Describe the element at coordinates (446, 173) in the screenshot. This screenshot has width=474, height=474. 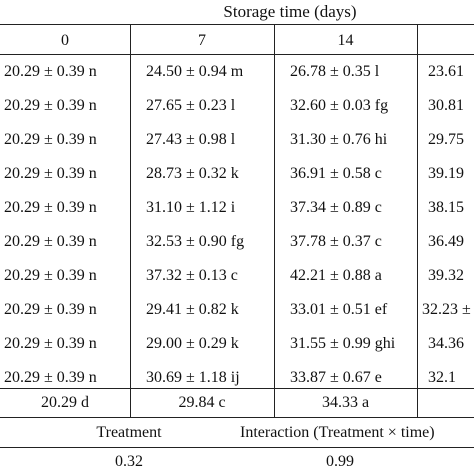
I see `table-cell: 39.19` at that location.